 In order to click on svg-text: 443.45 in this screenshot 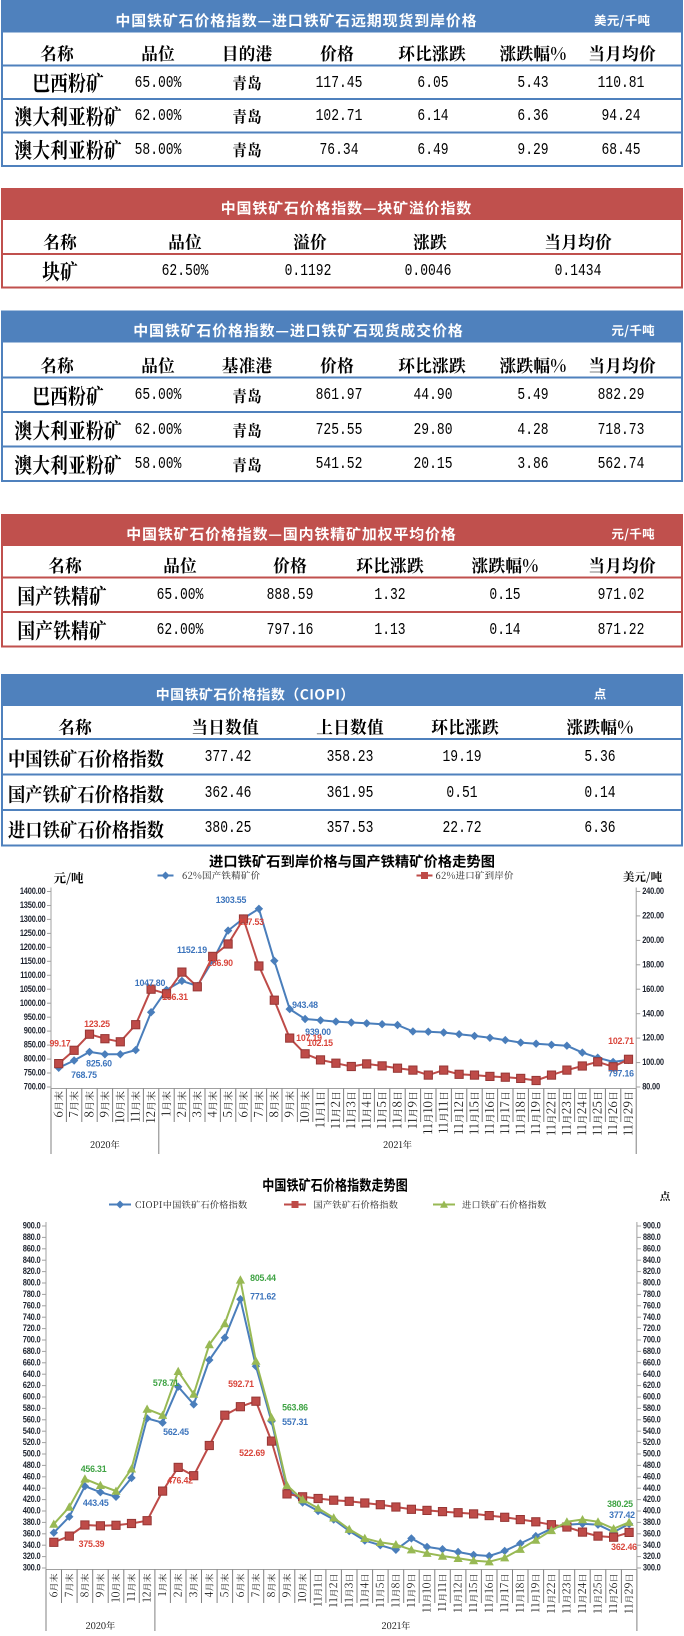, I will do `click(96, 1503)`.